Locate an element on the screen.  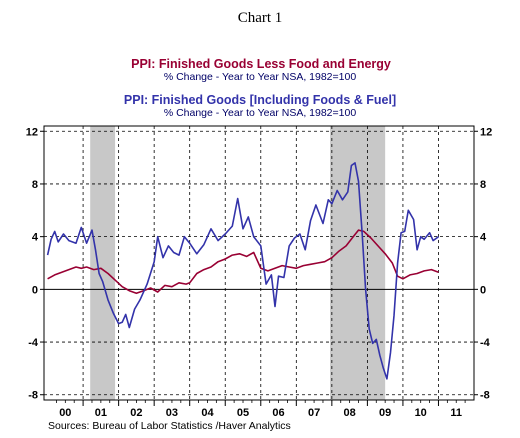
y-tick-label-right: -4 is located at coordinates (485, 343).